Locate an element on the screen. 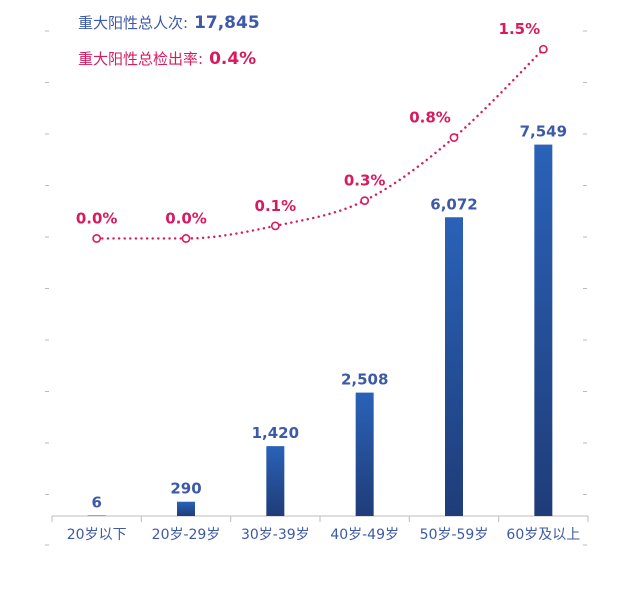 Image resolution: width=630 pixels, height=609 pixels. bar-value-label: 7,549 is located at coordinates (543, 132).